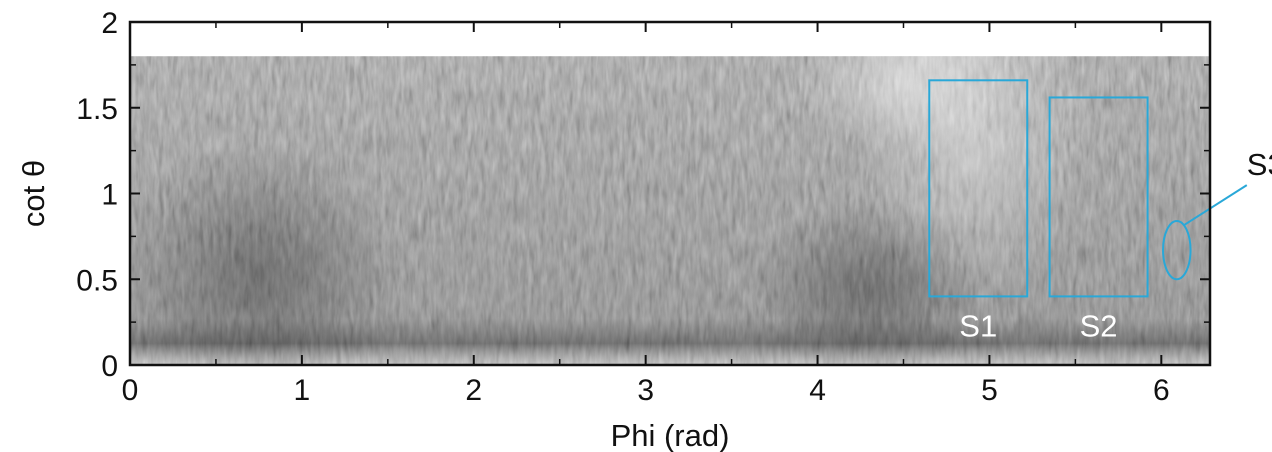 Image resolution: width=1272 pixels, height=452 pixels. Describe the element at coordinates (302, 390) in the screenshot. I see `x-tick-label: 1` at that location.